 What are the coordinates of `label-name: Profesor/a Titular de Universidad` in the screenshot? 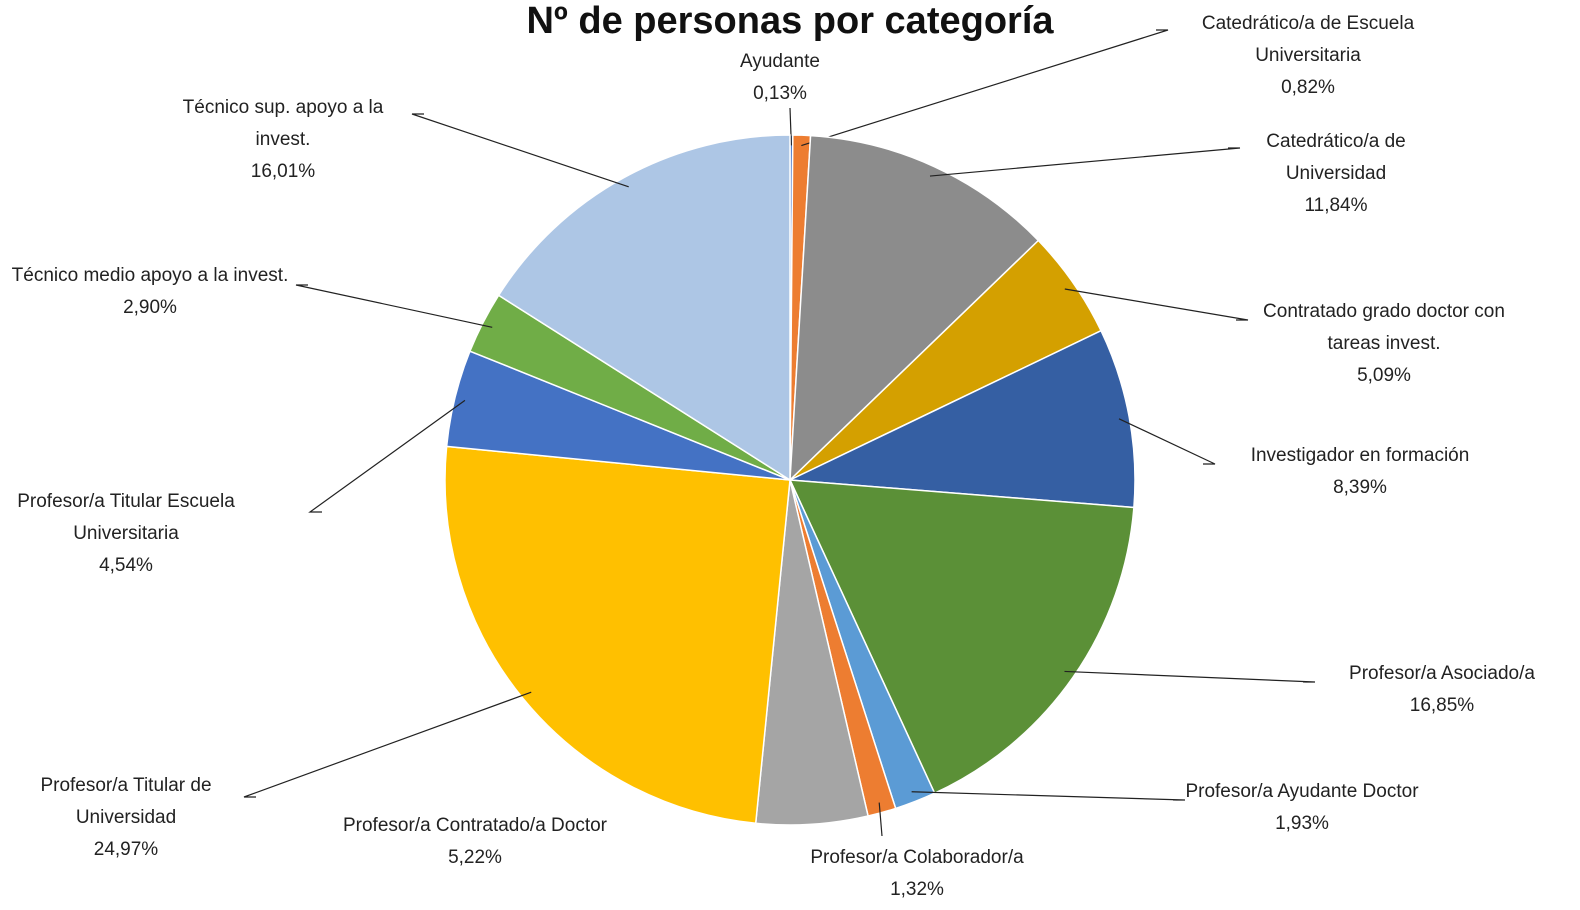 It's located at (126, 801).